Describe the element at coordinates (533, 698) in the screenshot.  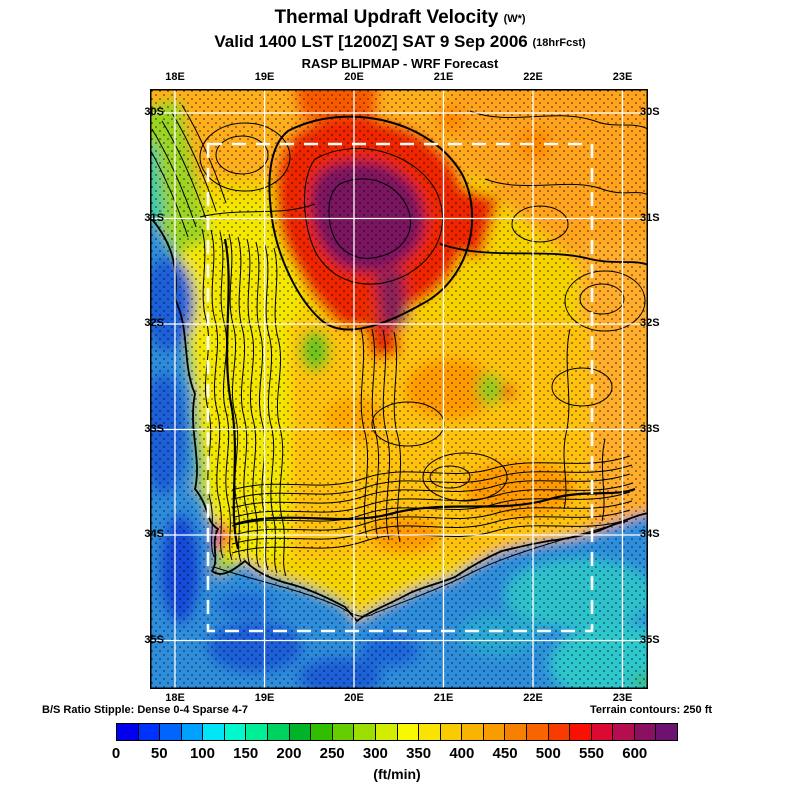
I see `axis-label-bottom: 22E` at that location.